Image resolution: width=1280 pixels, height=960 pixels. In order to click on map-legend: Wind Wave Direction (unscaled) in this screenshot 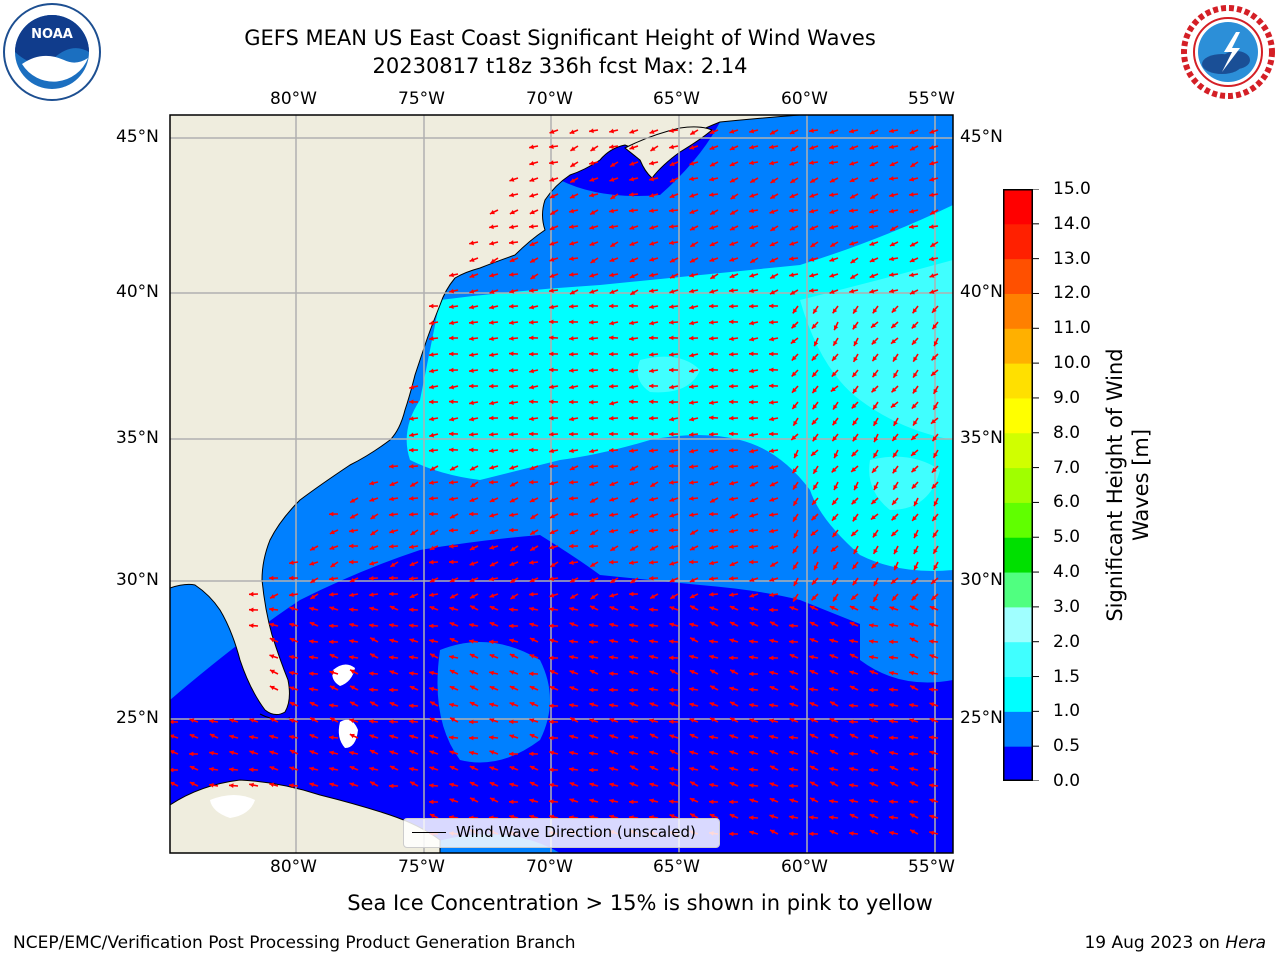, I will do `click(561, 833)`.